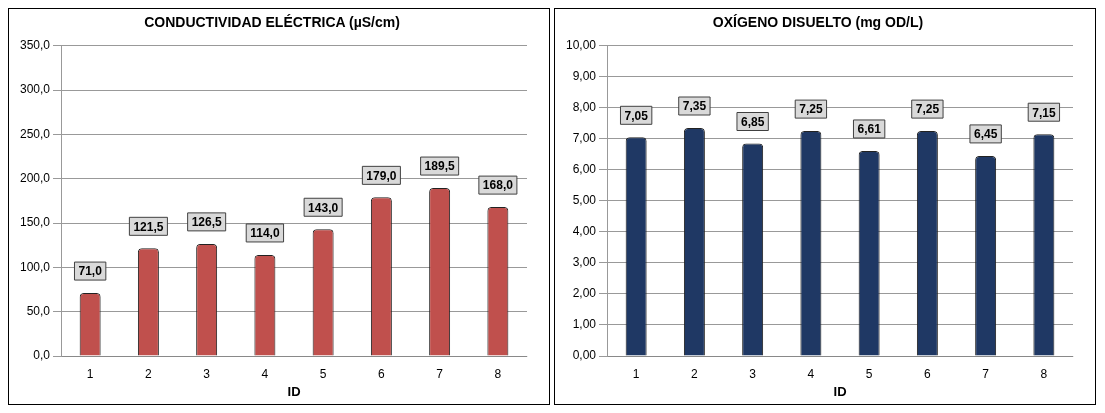  What do you see at coordinates (584, 76) in the screenshot?
I see `y-tick-label: 9,00` at bounding box center [584, 76].